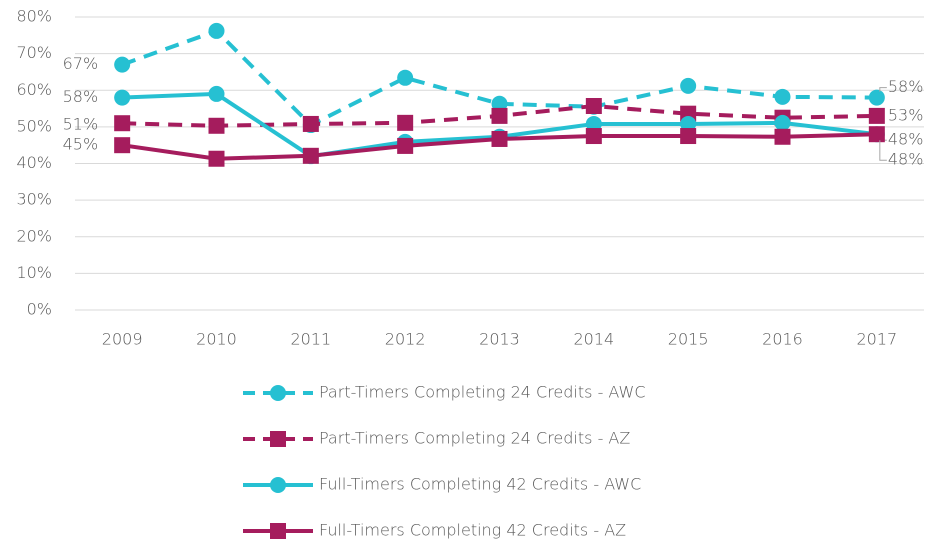 Image resolution: width=943 pixels, height=541 pixels. I want to click on data-label: 51%, so click(81, 124).